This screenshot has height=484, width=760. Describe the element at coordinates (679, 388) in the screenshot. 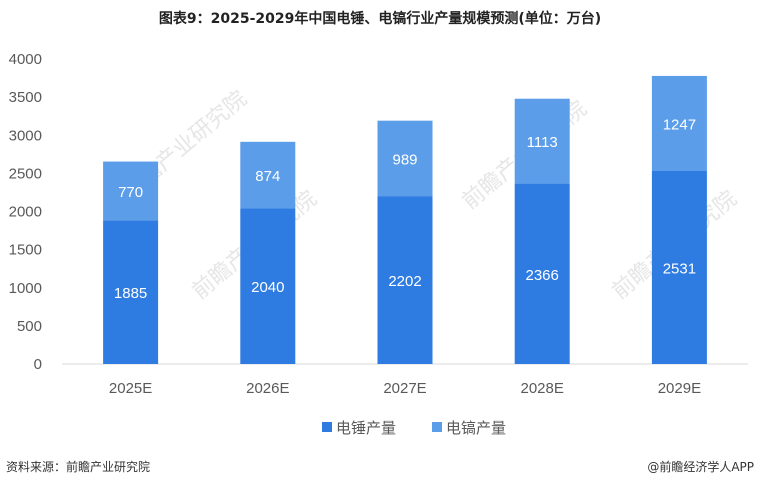

I see `x-category-label: 2029E` at that location.